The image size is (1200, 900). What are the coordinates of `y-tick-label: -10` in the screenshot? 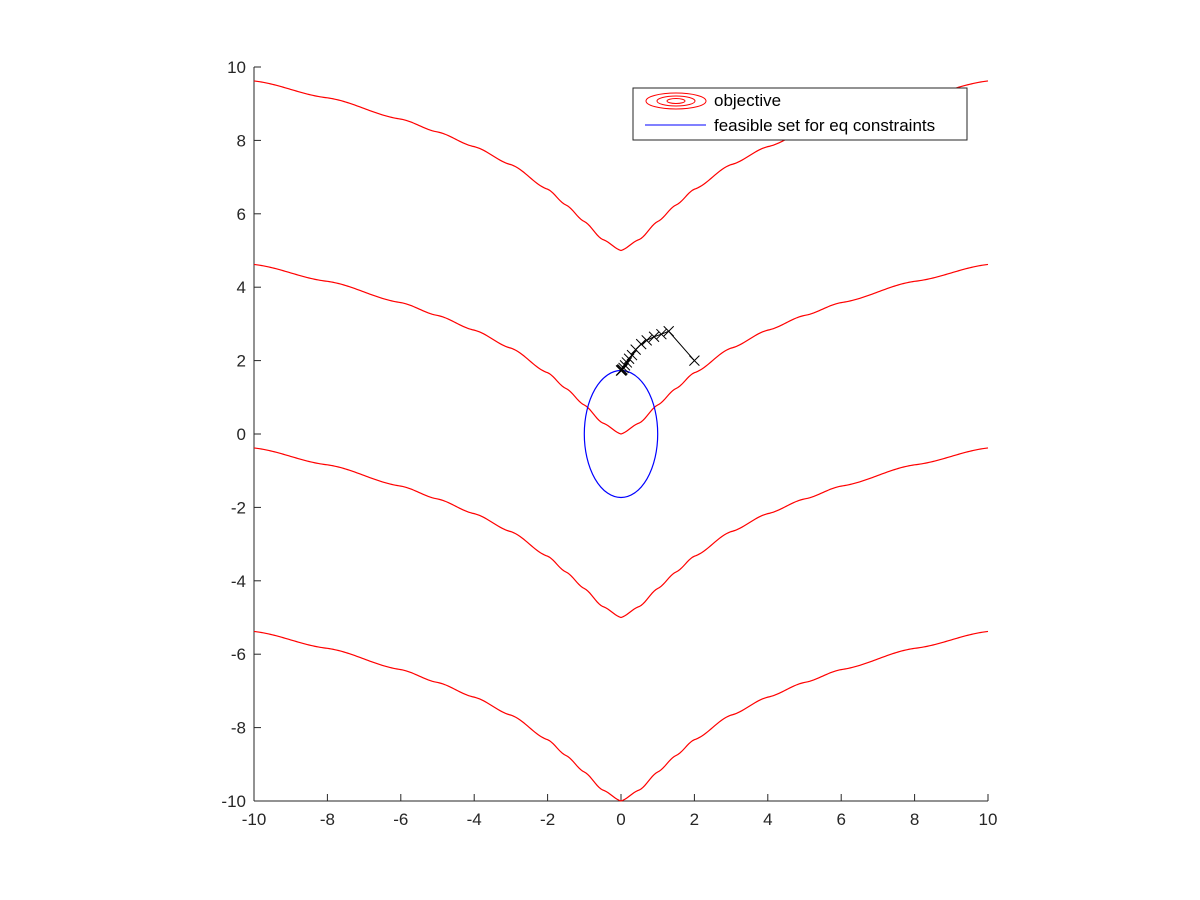 It's located at (233, 801).